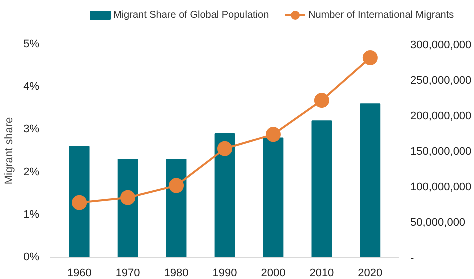 This screenshot has width=474, height=279. Describe the element at coordinates (32, 130) in the screenshot. I see `y-tick-label: 3%` at that location.